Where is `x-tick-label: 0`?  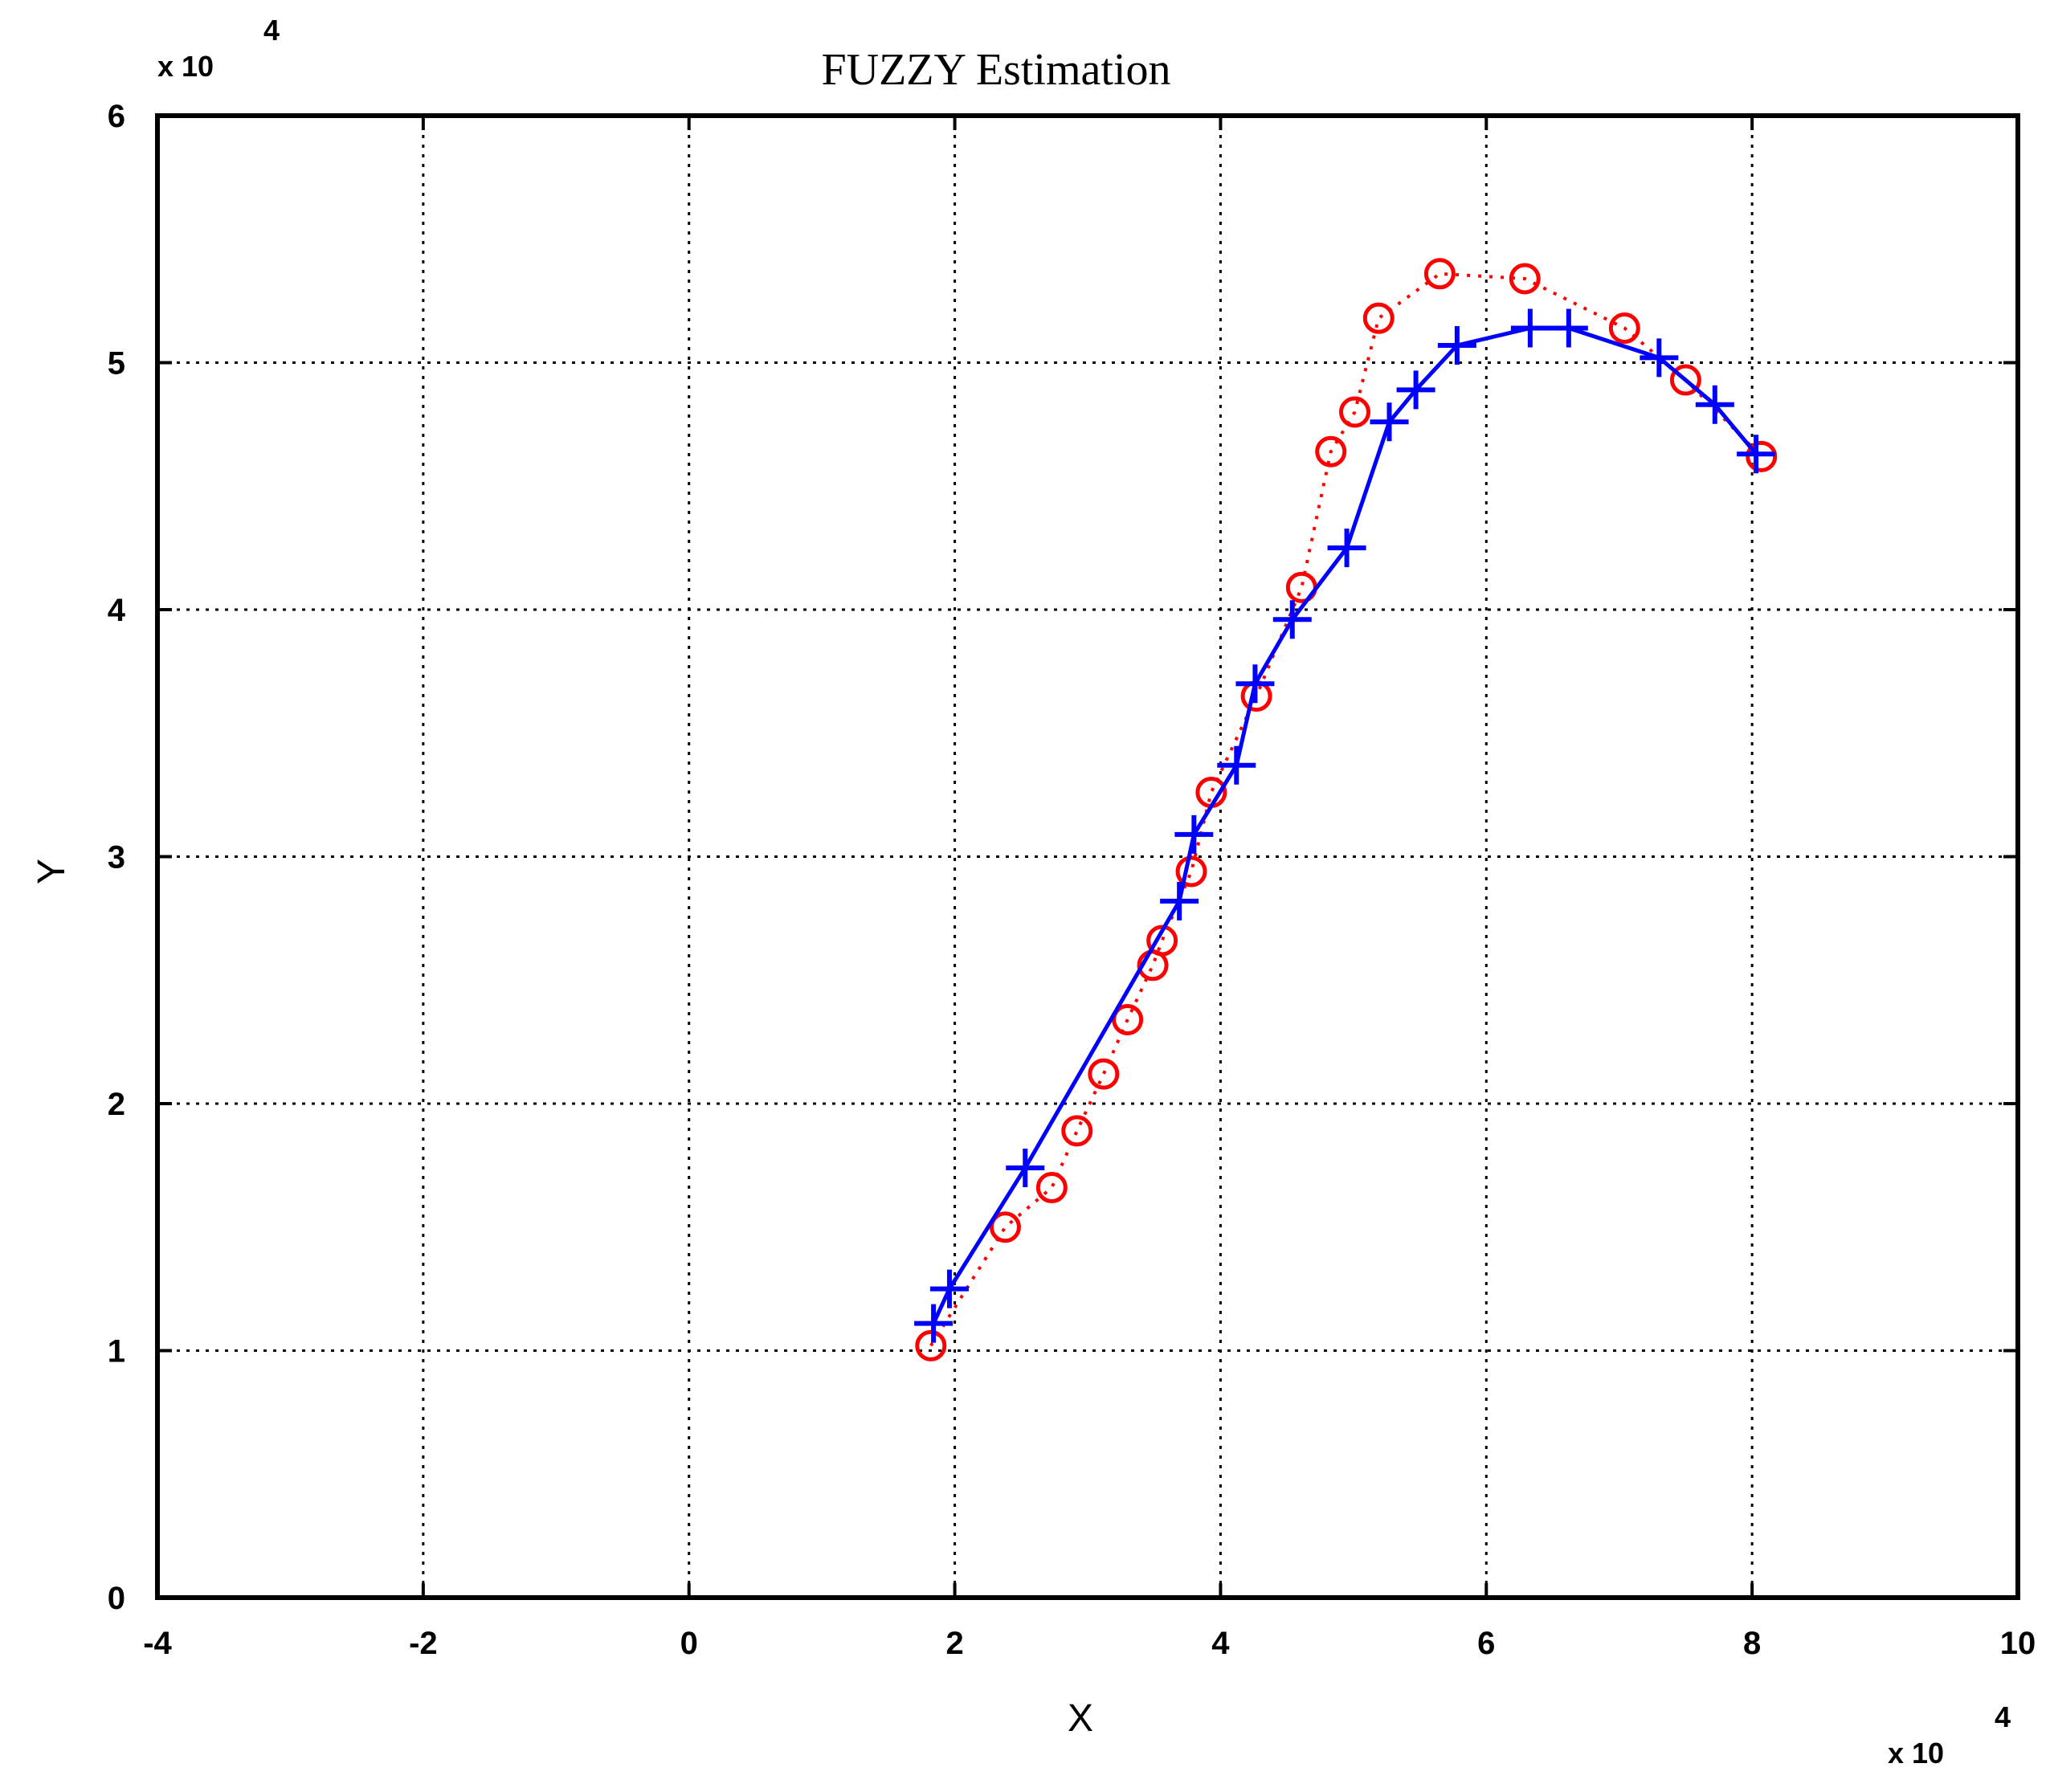
x-tick-label: 0 is located at coordinates (689, 1643).